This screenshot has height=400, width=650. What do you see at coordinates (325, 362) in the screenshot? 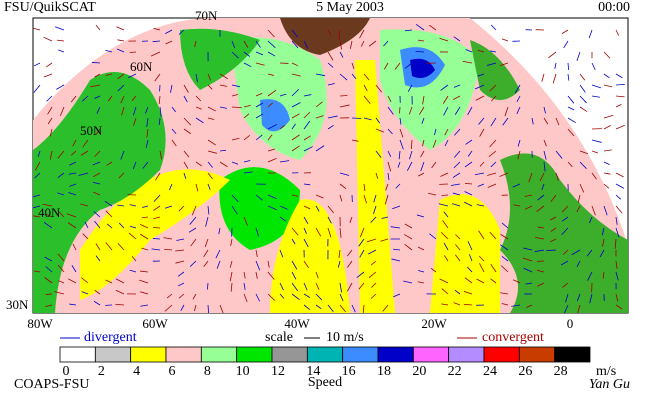
I see `colorbar: 0 2 4 6 8 10 12 14 16 18 20 22 24 26 28` at bounding box center [325, 362].